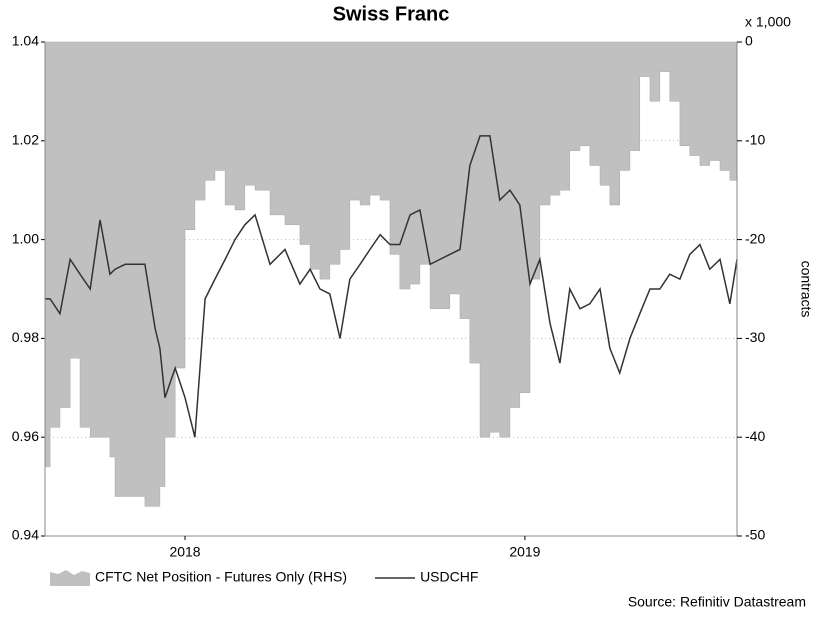 The height and width of the screenshot is (627, 820). Describe the element at coordinates (755, 535) in the screenshot. I see `y2-tick-label: -50` at that location.